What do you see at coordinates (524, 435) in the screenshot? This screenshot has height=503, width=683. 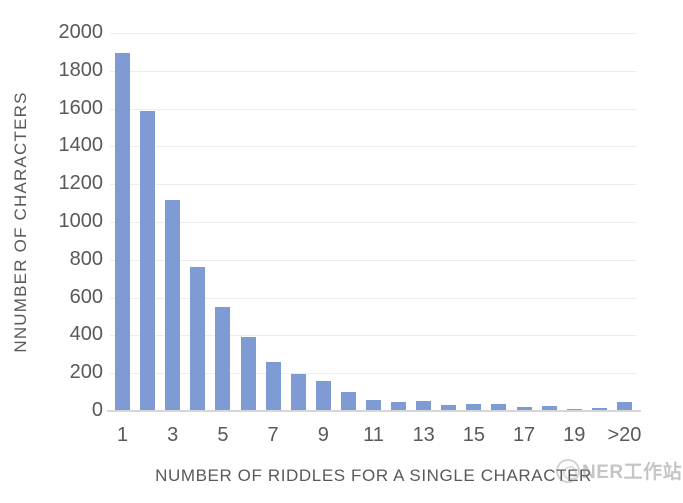 I see `x-tick-label: 17` at bounding box center [524, 435].